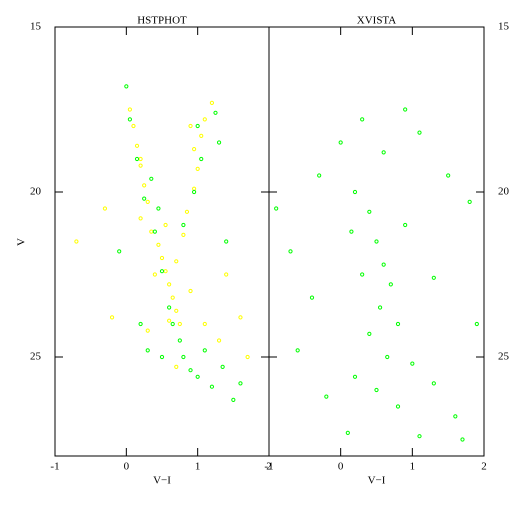 The height and width of the screenshot is (512, 512). Describe the element at coordinates (127, 467) in the screenshot. I see `x-tick-label: 0` at that location.